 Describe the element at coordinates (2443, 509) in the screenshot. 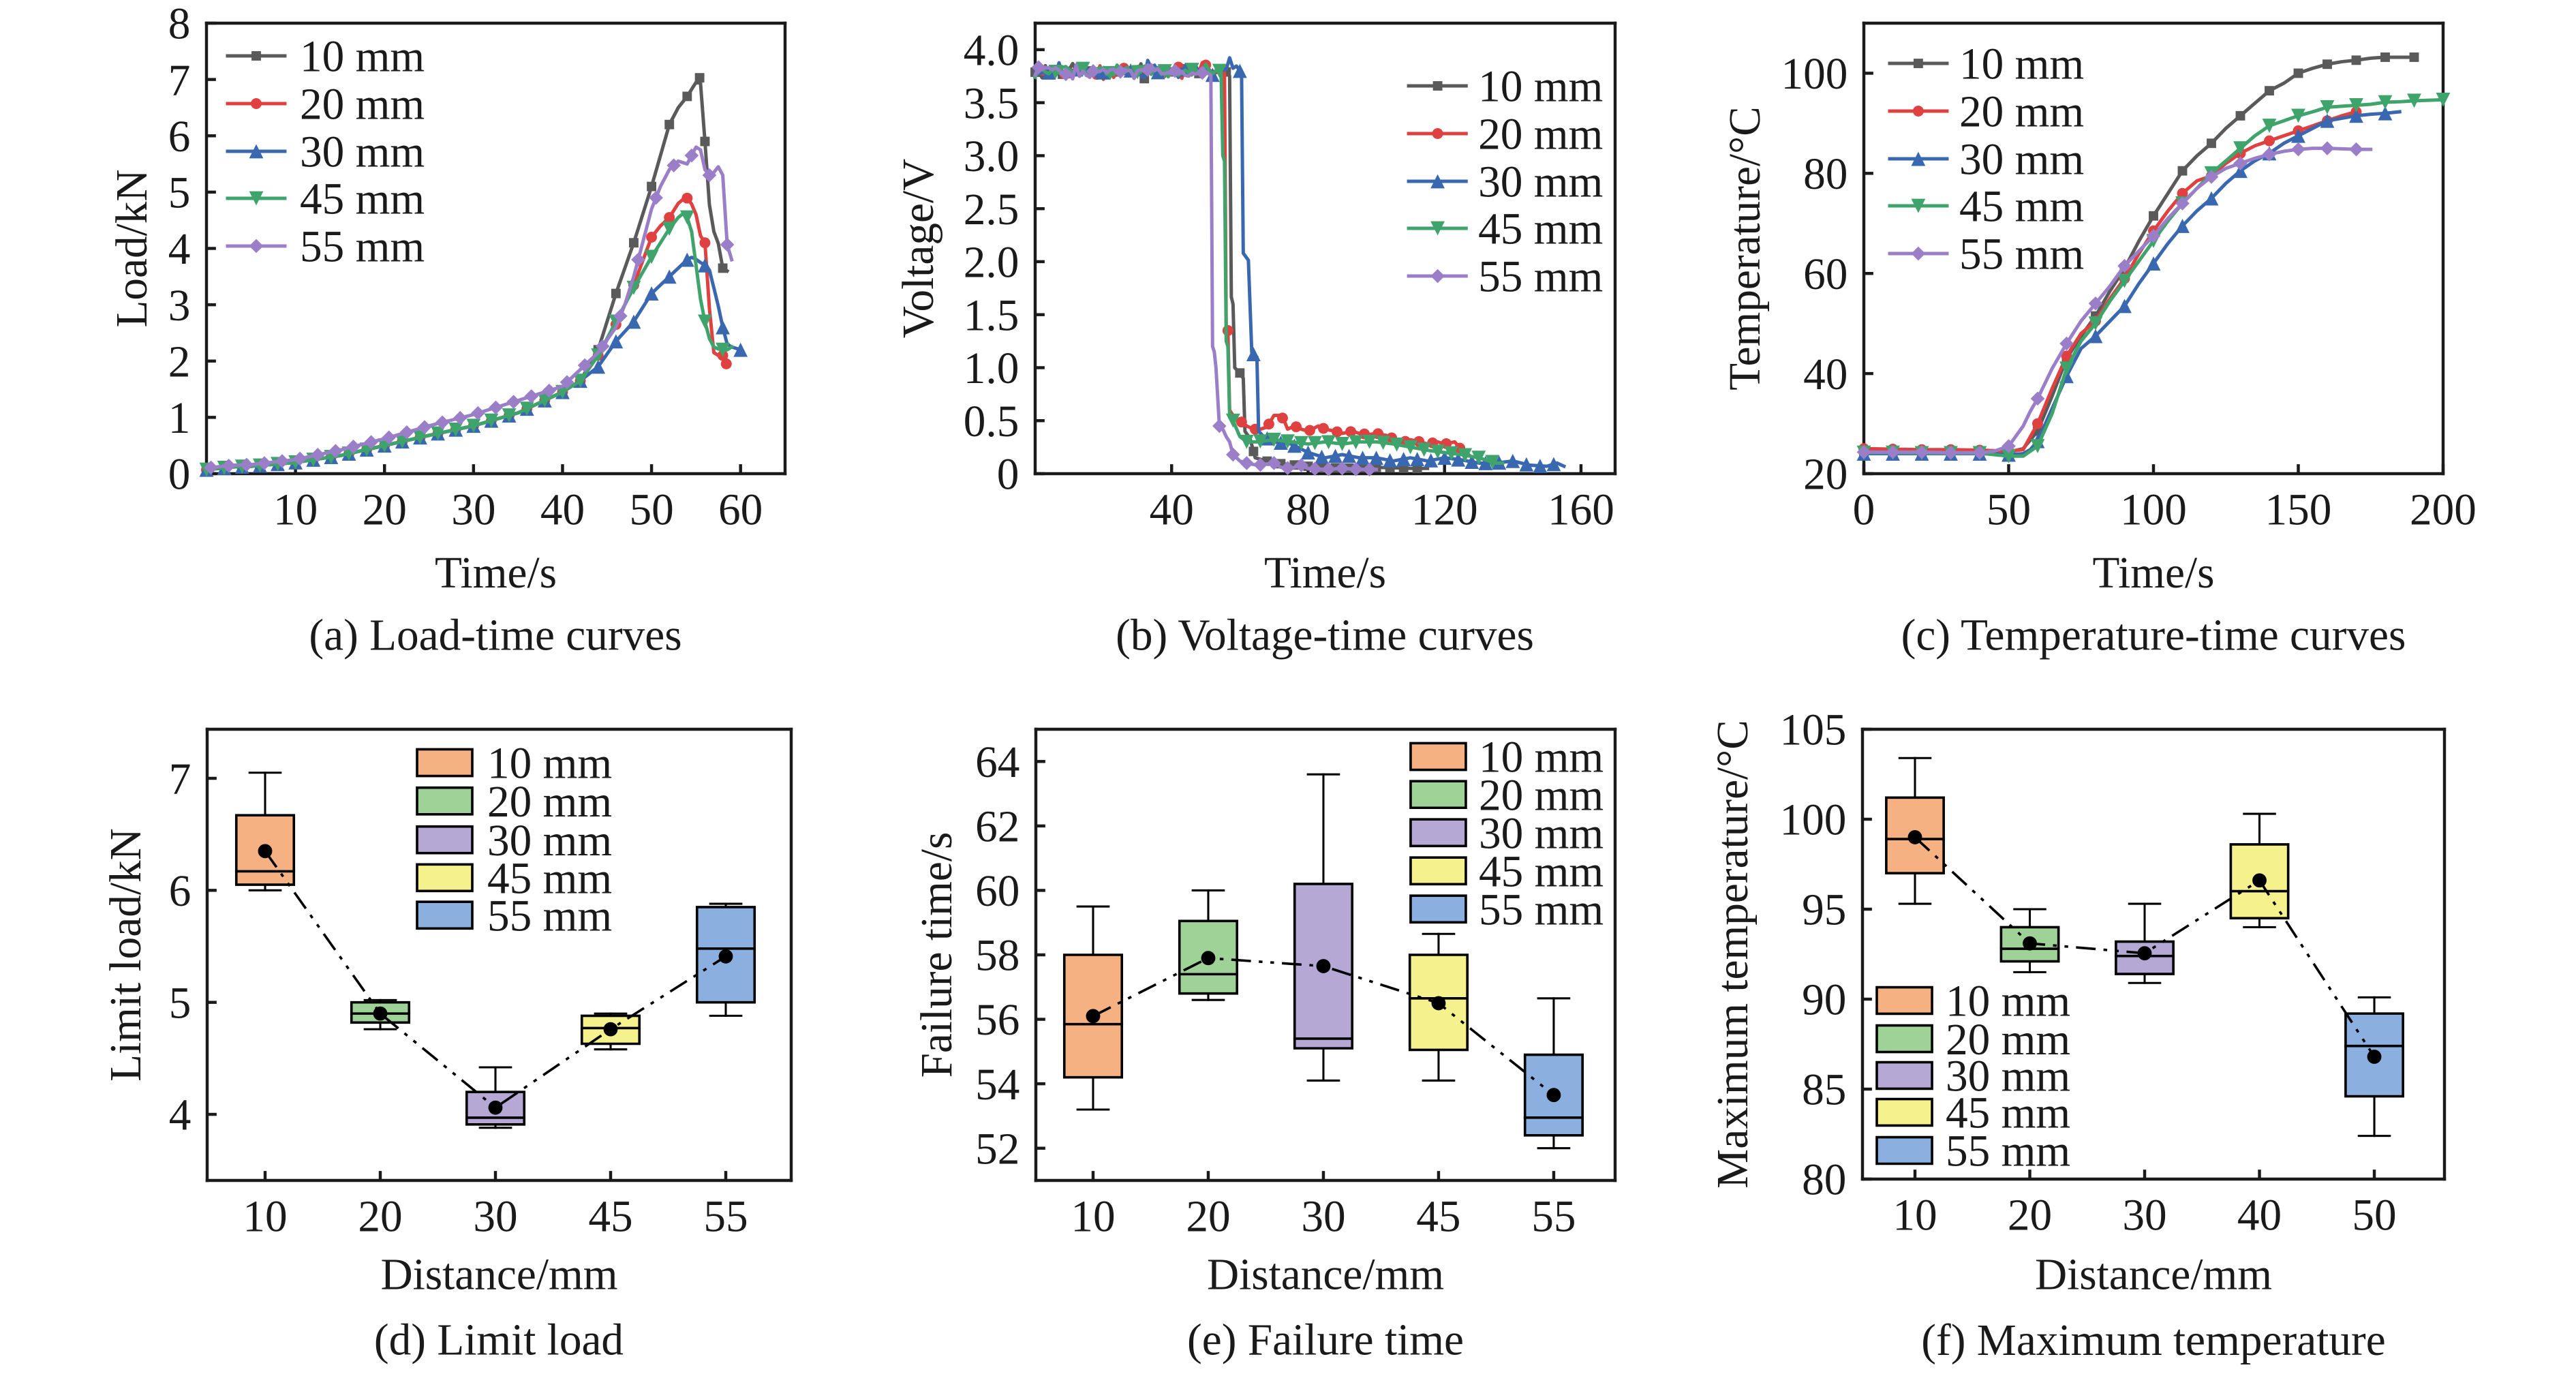

I see `svg-text: 200` at that location.